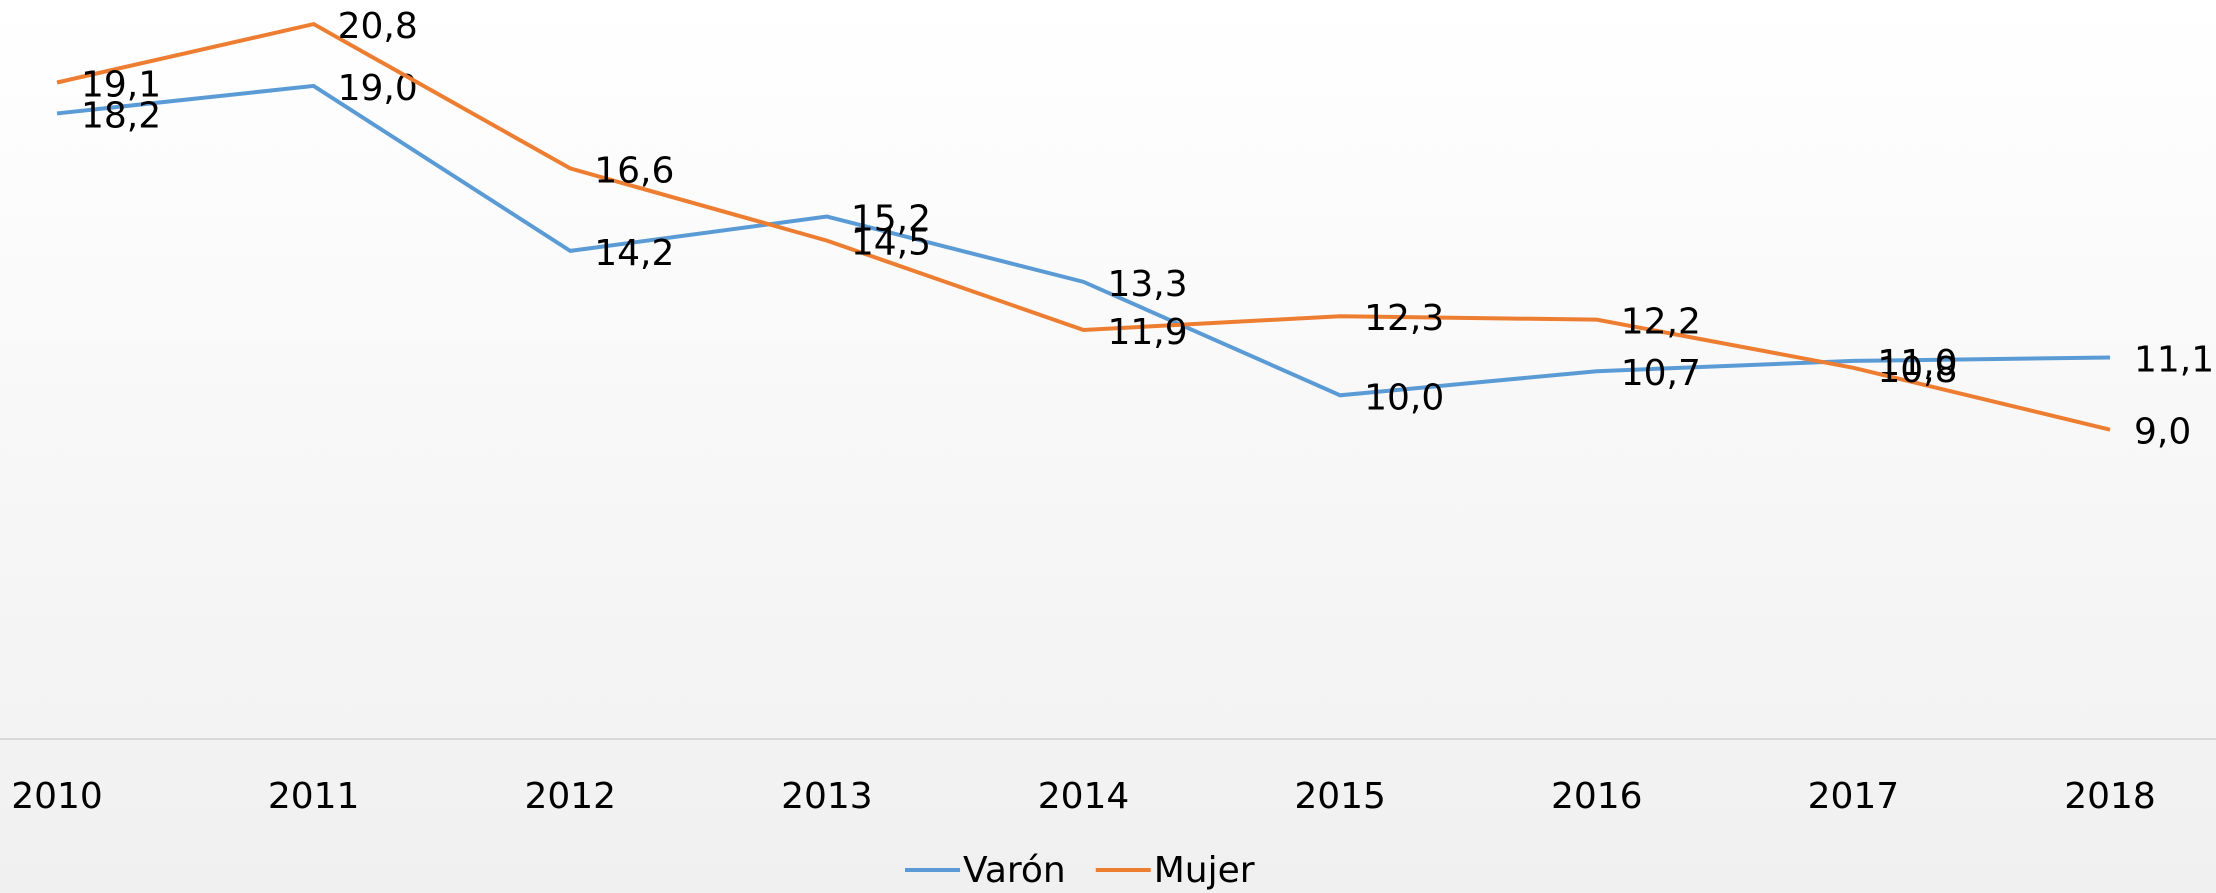 This screenshot has width=2216, height=893. I want to click on data-label: 10,8, so click(1917, 370).